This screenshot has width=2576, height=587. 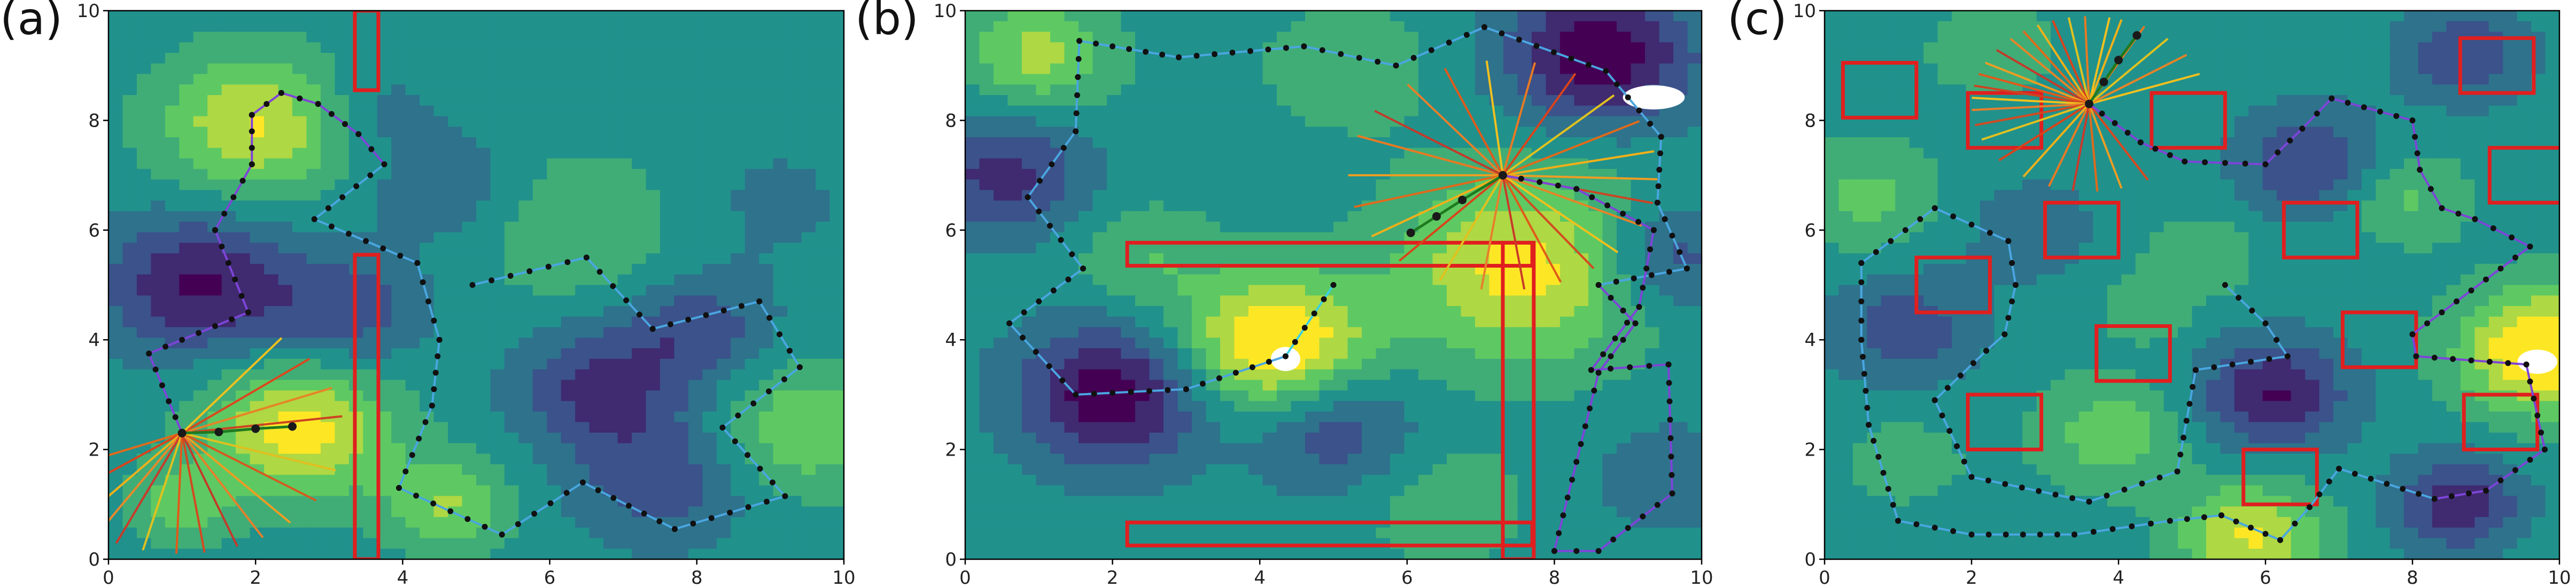 What do you see at coordinates (1407, 577) in the screenshot?
I see `x-tick-label-b: 6` at bounding box center [1407, 577].